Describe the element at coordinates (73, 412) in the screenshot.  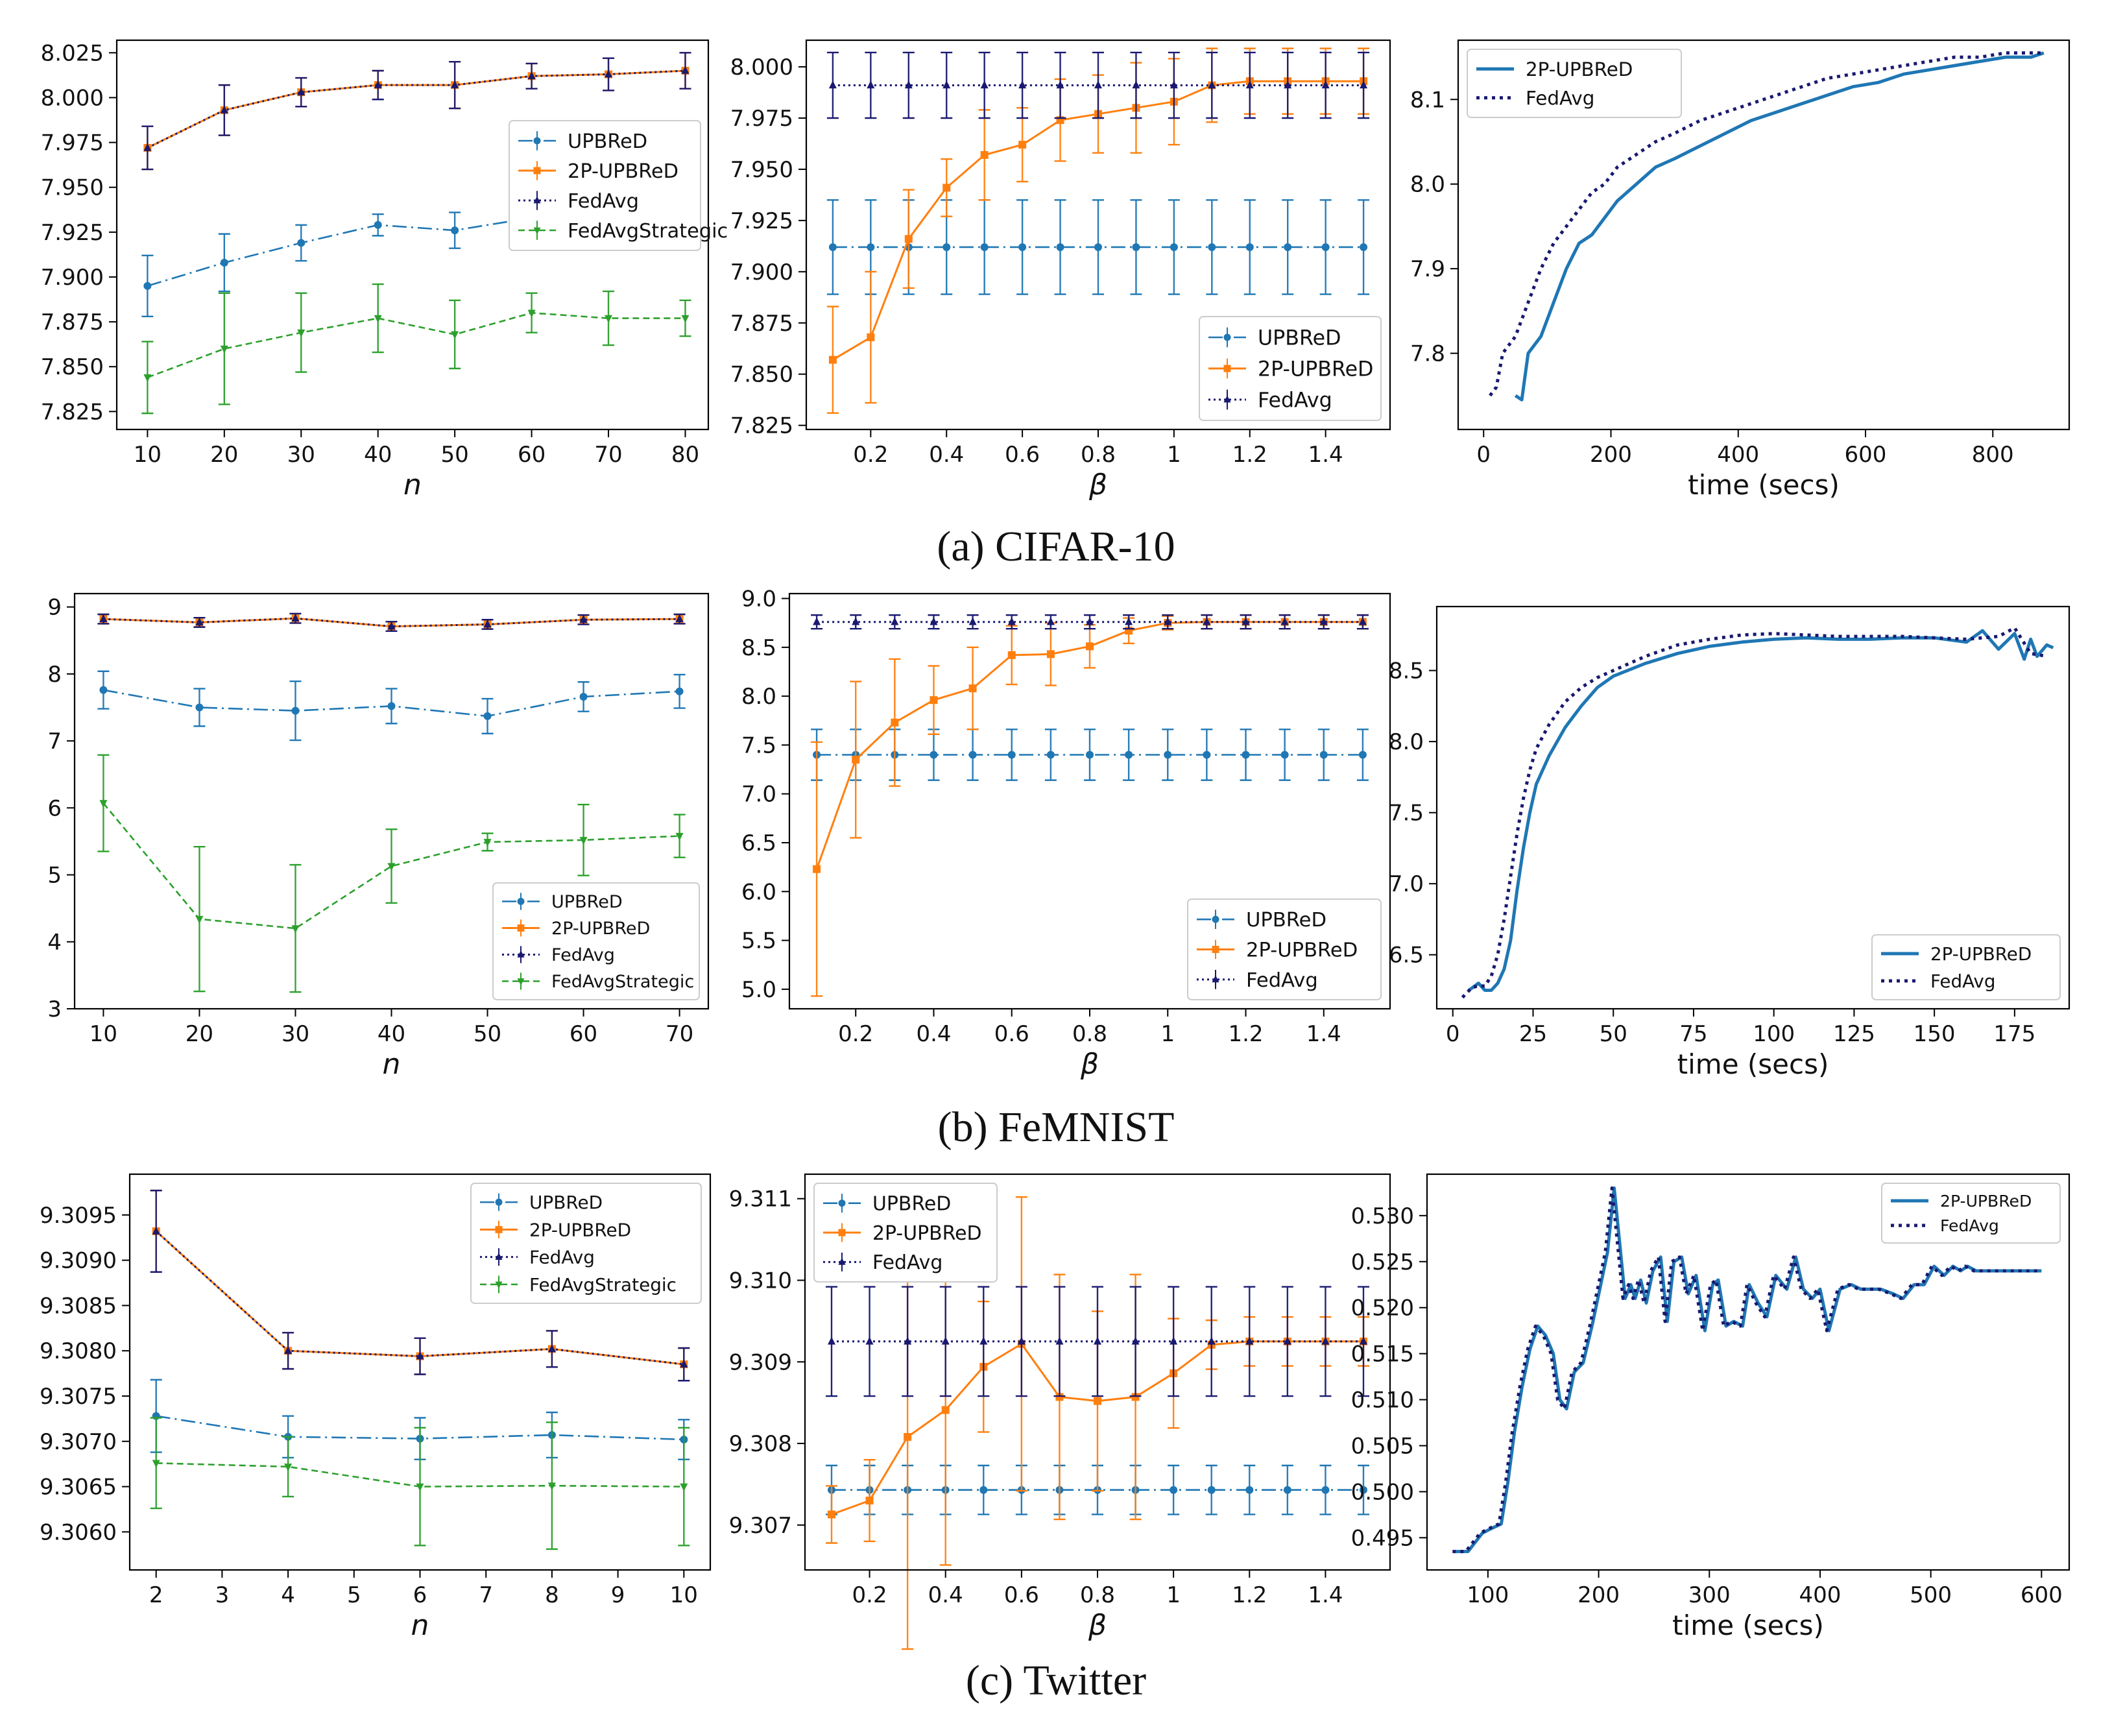
I see `y-tick-label: 7.825` at that location.